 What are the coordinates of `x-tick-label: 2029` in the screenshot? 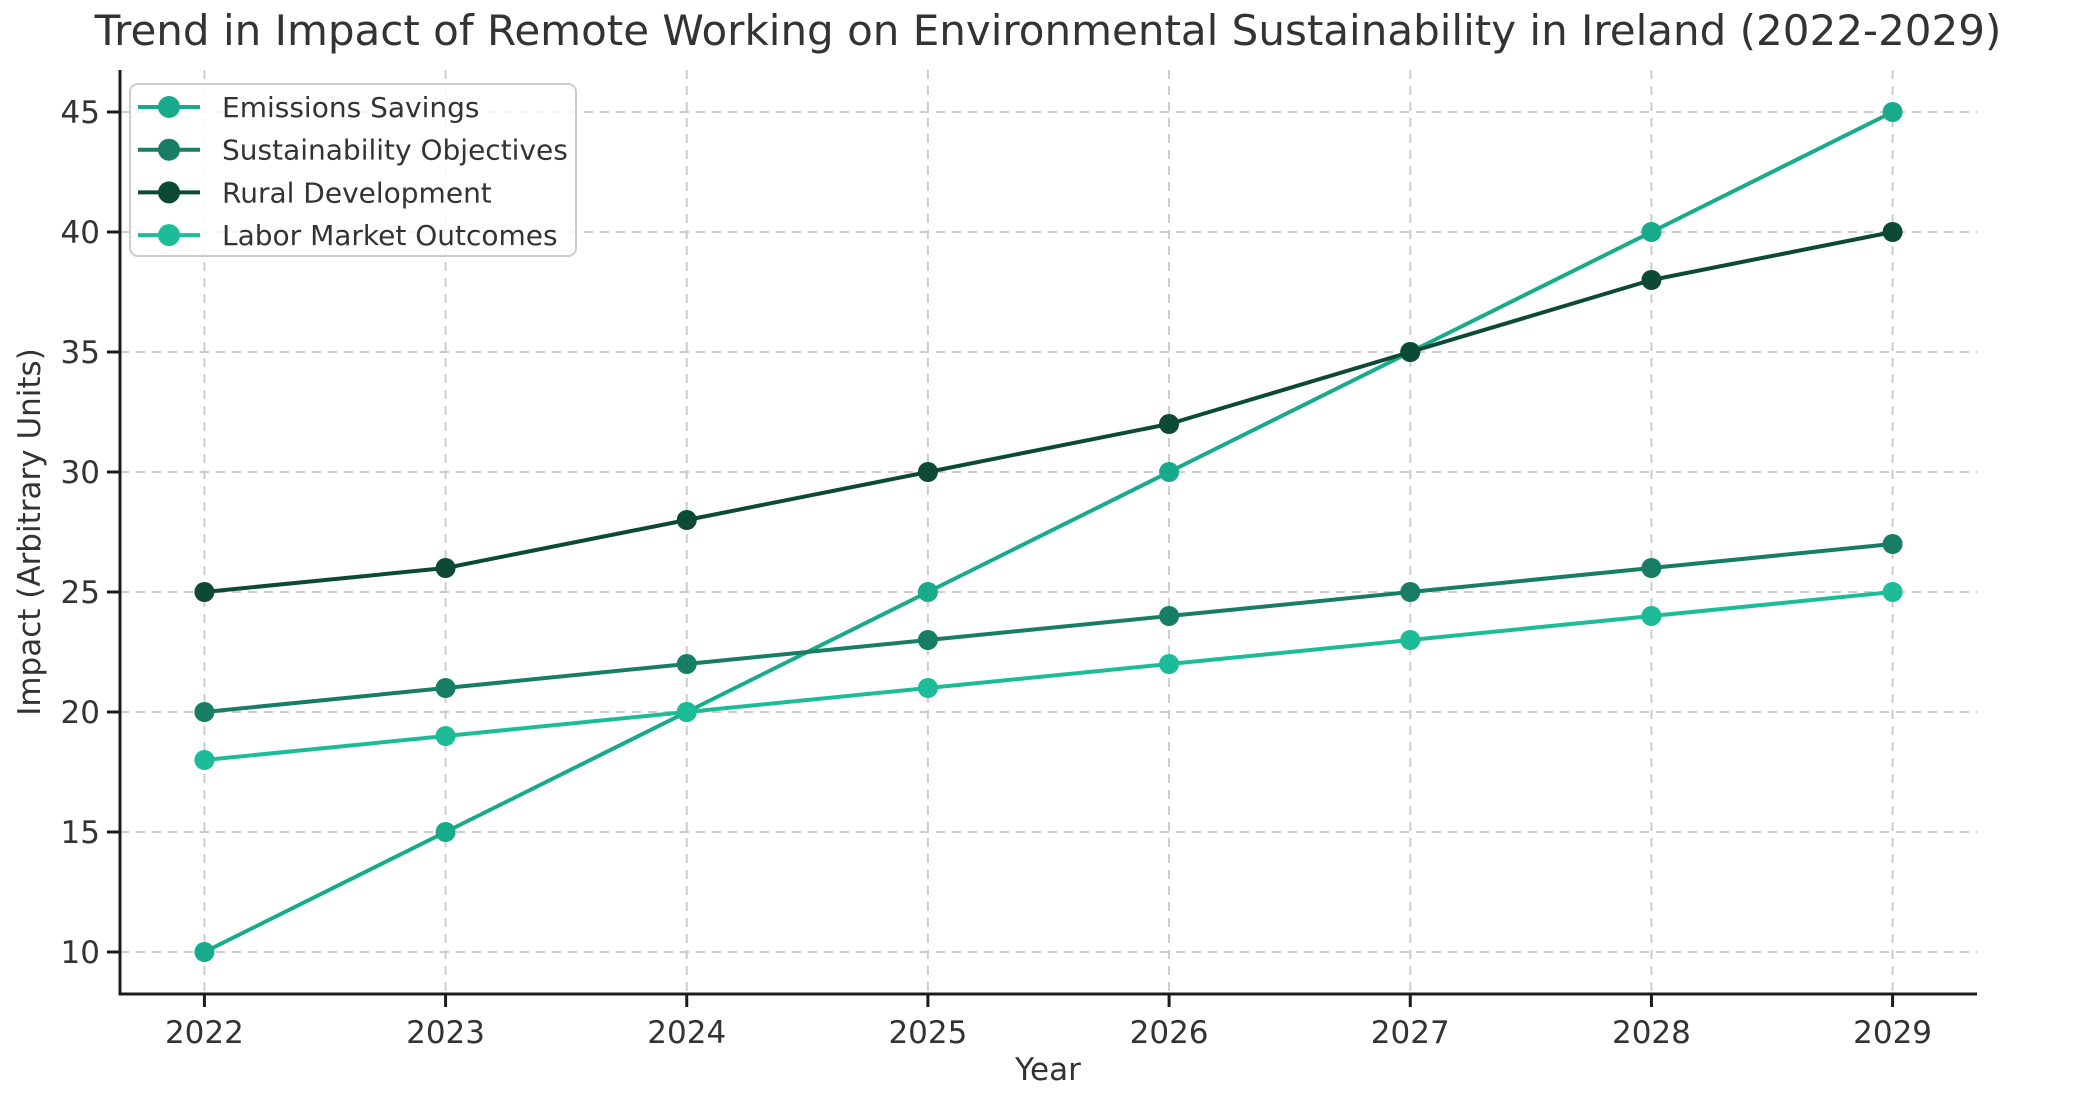 It's located at (1892, 1033).